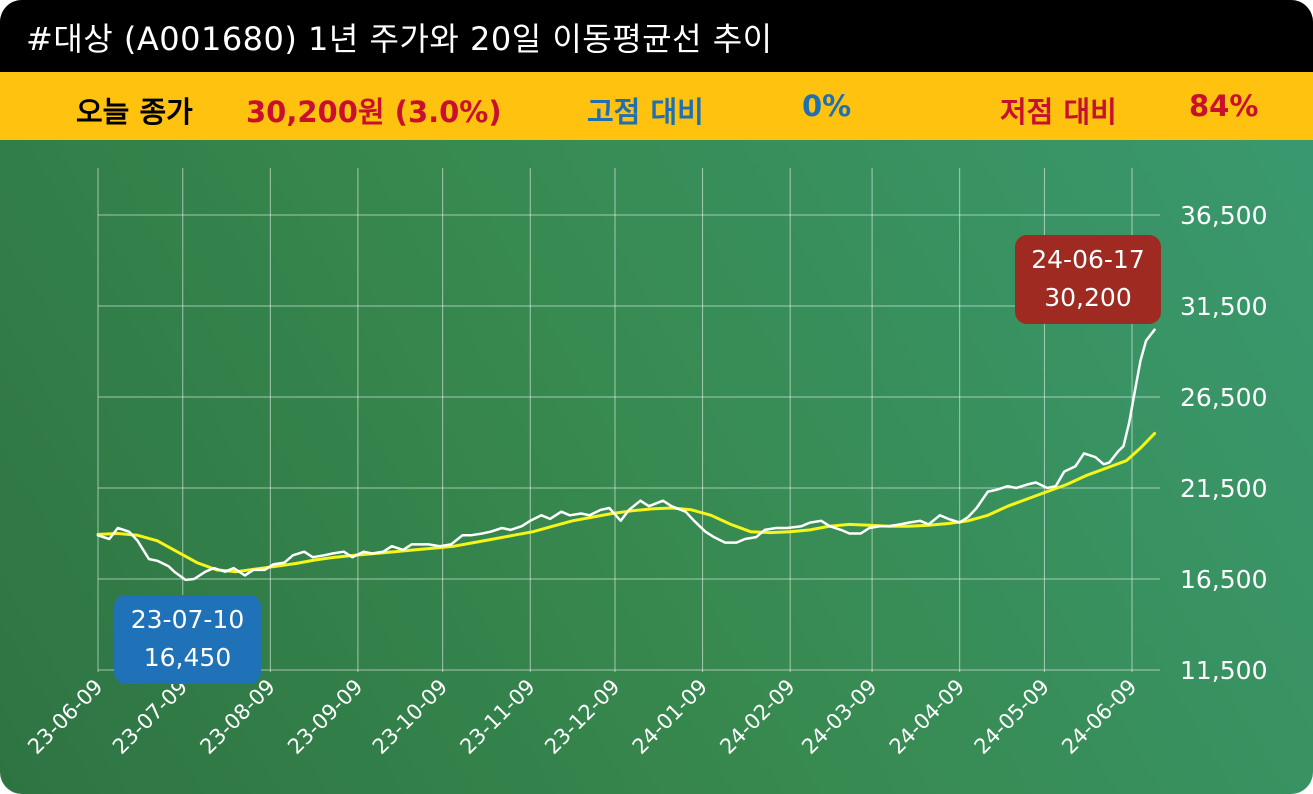 The image size is (1313, 794). What do you see at coordinates (1088, 259) in the screenshot?
I see `high-callout-date: 24-06-17` at bounding box center [1088, 259].